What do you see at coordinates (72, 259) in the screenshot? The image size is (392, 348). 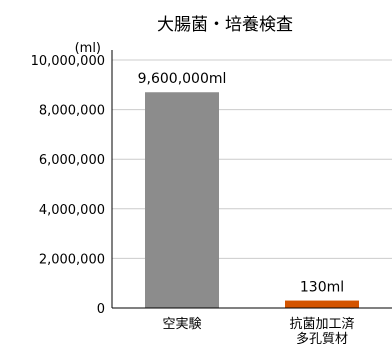 I see `y-tick-label: 2,000,000` at bounding box center [72, 259].